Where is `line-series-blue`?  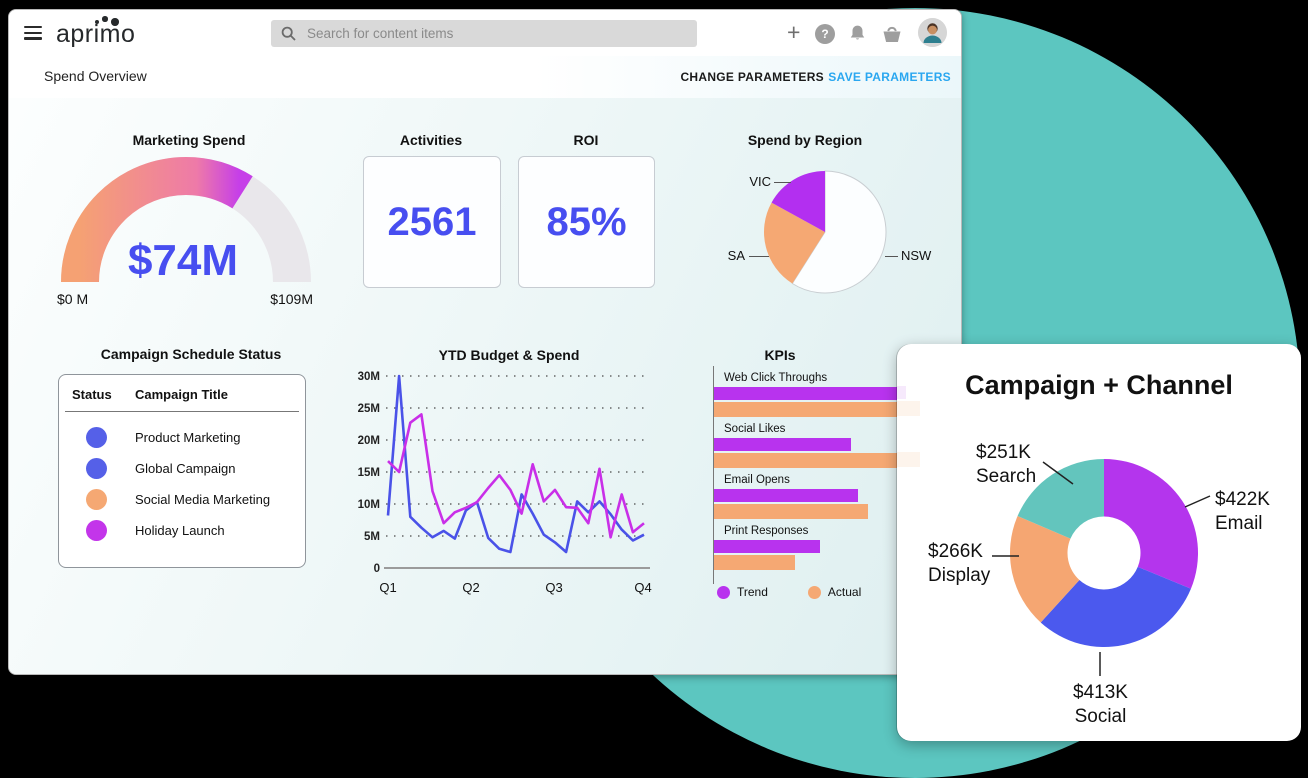 line-series-blue is located at coordinates (515, 464).